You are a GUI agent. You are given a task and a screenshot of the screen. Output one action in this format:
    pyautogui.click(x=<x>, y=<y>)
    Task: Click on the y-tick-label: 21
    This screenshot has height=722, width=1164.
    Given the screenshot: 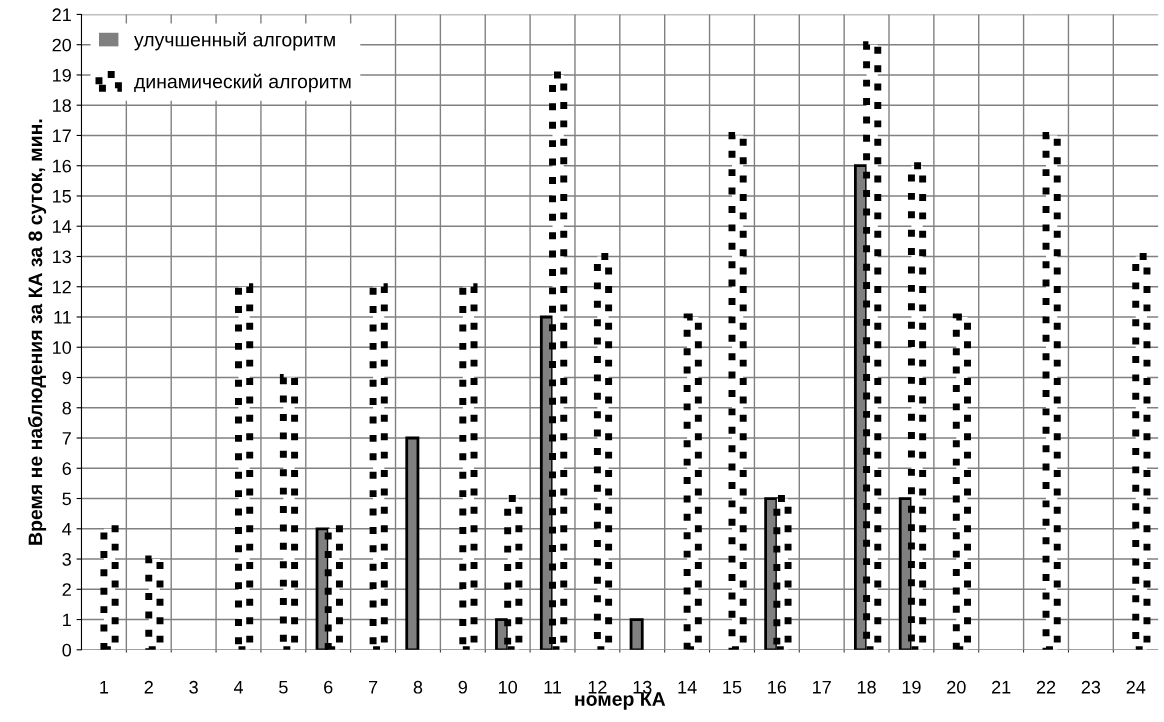 What is the action you would take?
    pyautogui.click(x=61, y=14)
    